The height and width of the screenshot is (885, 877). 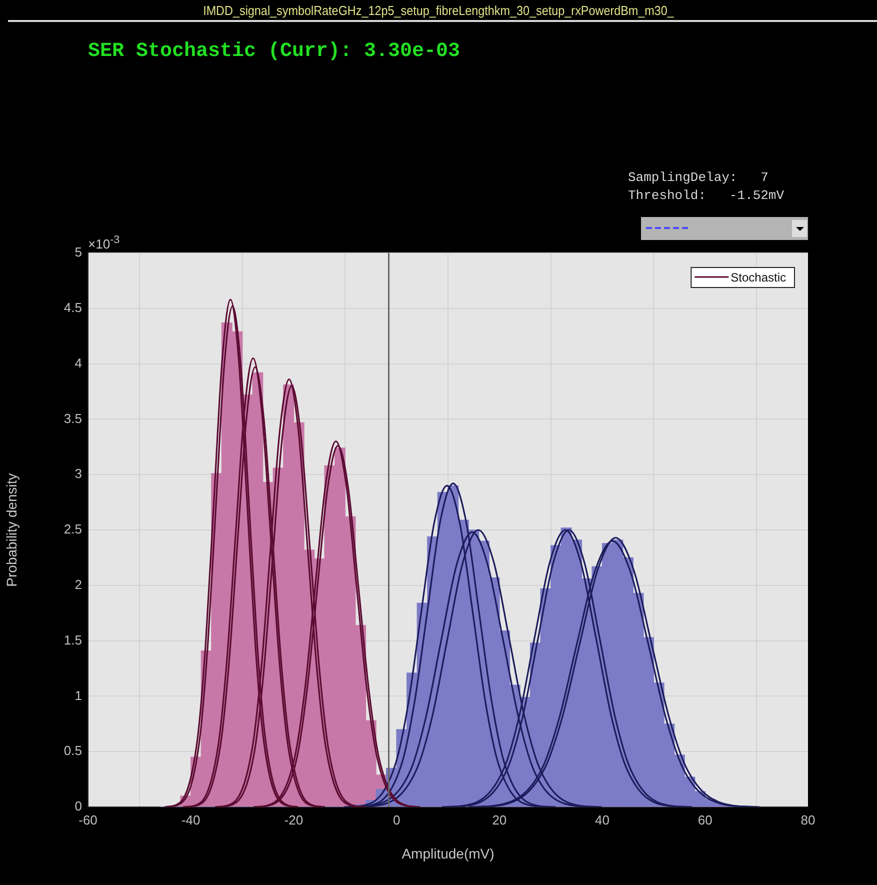 I want to click on y-tick-label: 2.5, so click(x=73, y=529).